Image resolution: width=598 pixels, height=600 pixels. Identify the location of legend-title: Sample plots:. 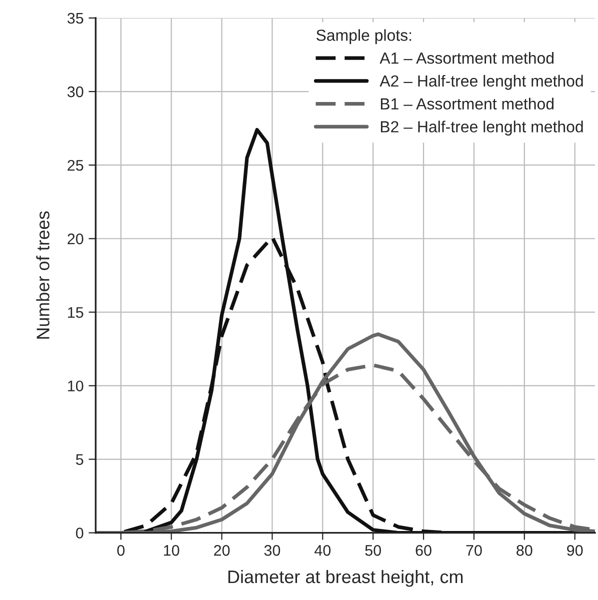
(364, 36).